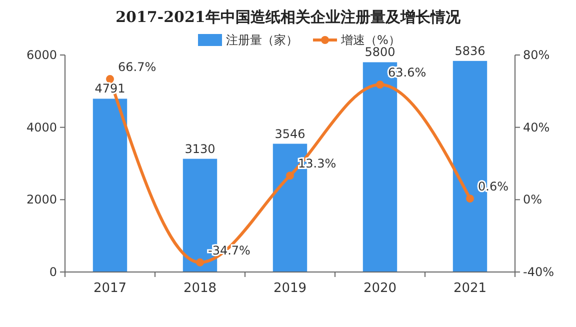 This screenshot has width=576, height=327. What do you see at coordinates (536, 55) in the screenshot?
I see `y2-tick-label: 80%` at bounding box center [536, 55].